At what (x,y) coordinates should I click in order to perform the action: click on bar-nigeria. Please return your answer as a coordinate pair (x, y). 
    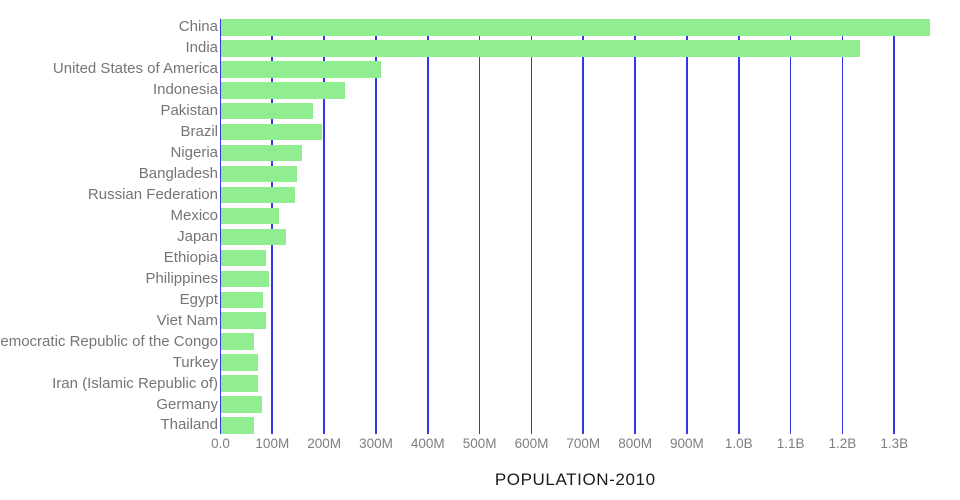
    Looking at the image, I should click on (261, 153).